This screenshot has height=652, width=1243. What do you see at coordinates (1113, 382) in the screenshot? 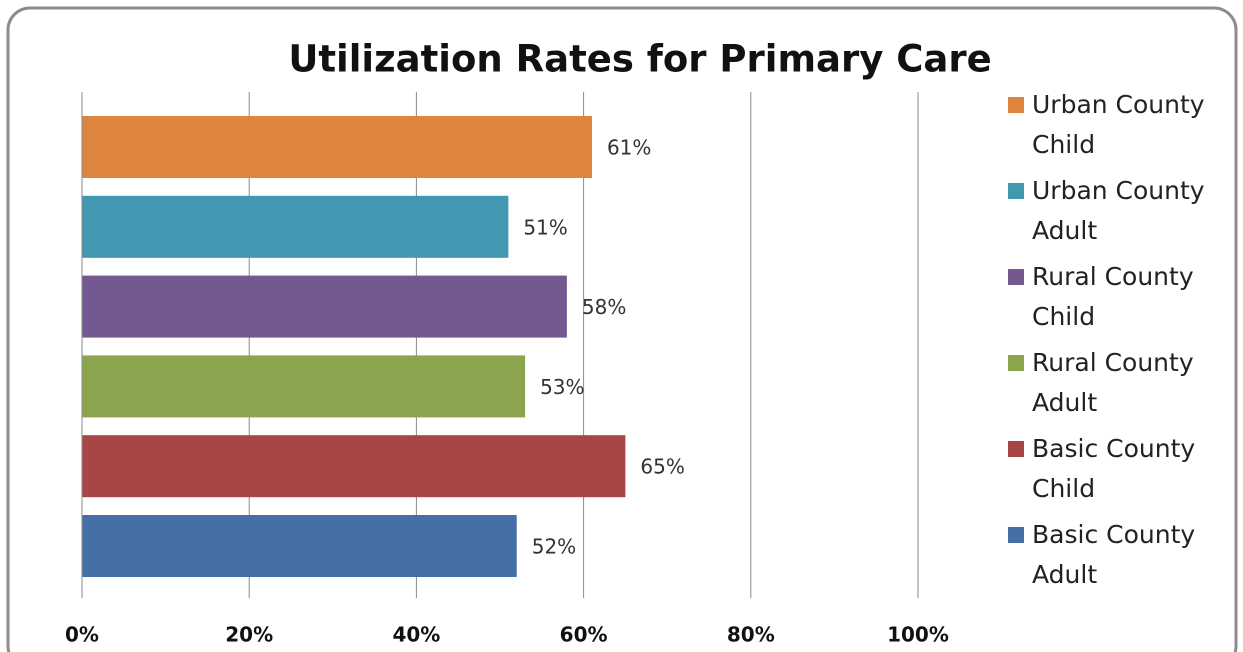
I see `legend-label: Rural County Adult` at bounding box center [1113, 382].